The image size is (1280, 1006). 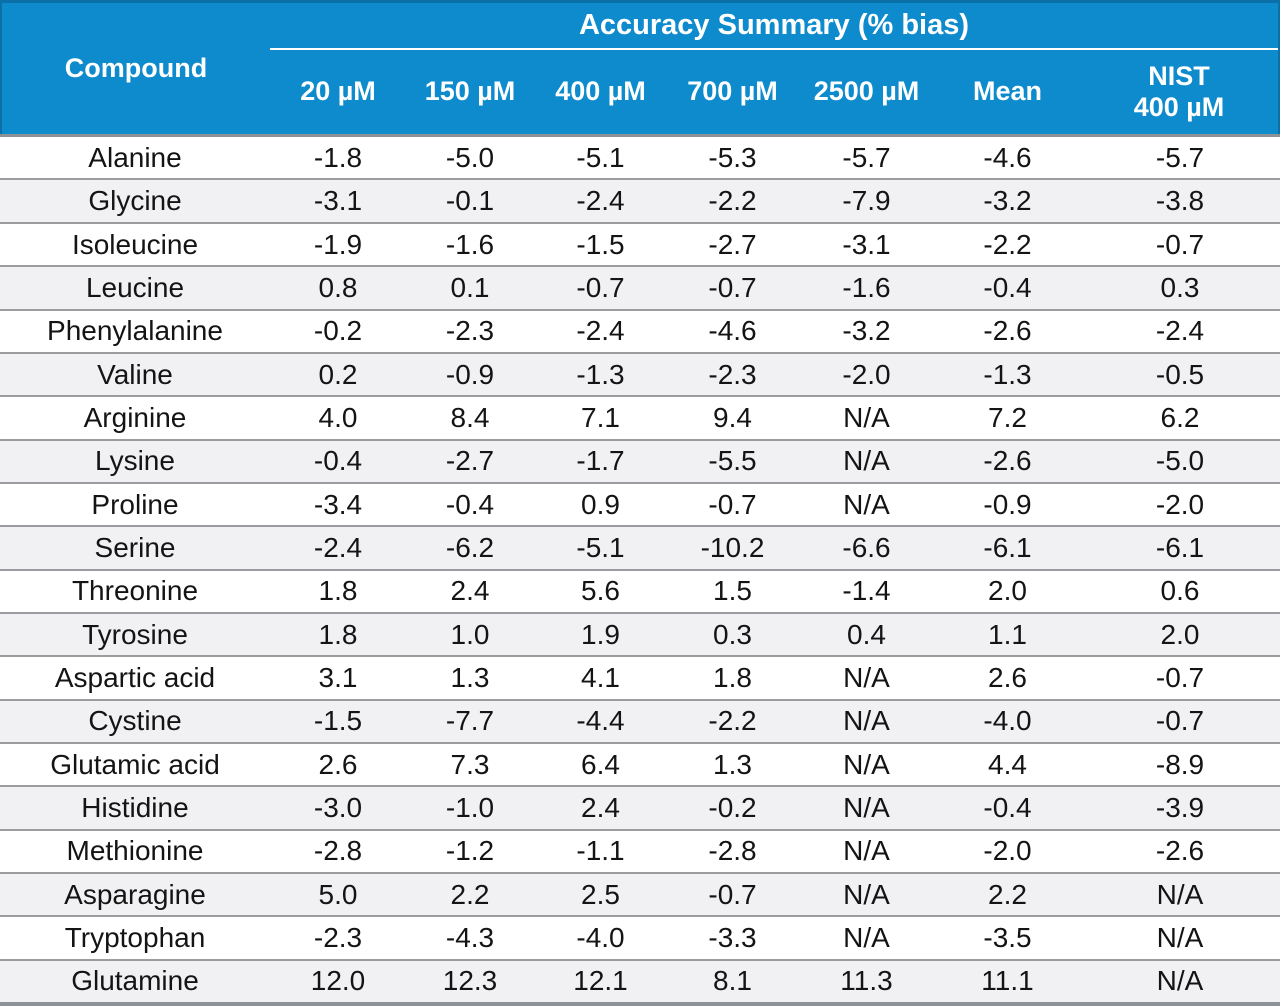 I want to click on compound-cell: Asparagine, so click(x=135, y=894).